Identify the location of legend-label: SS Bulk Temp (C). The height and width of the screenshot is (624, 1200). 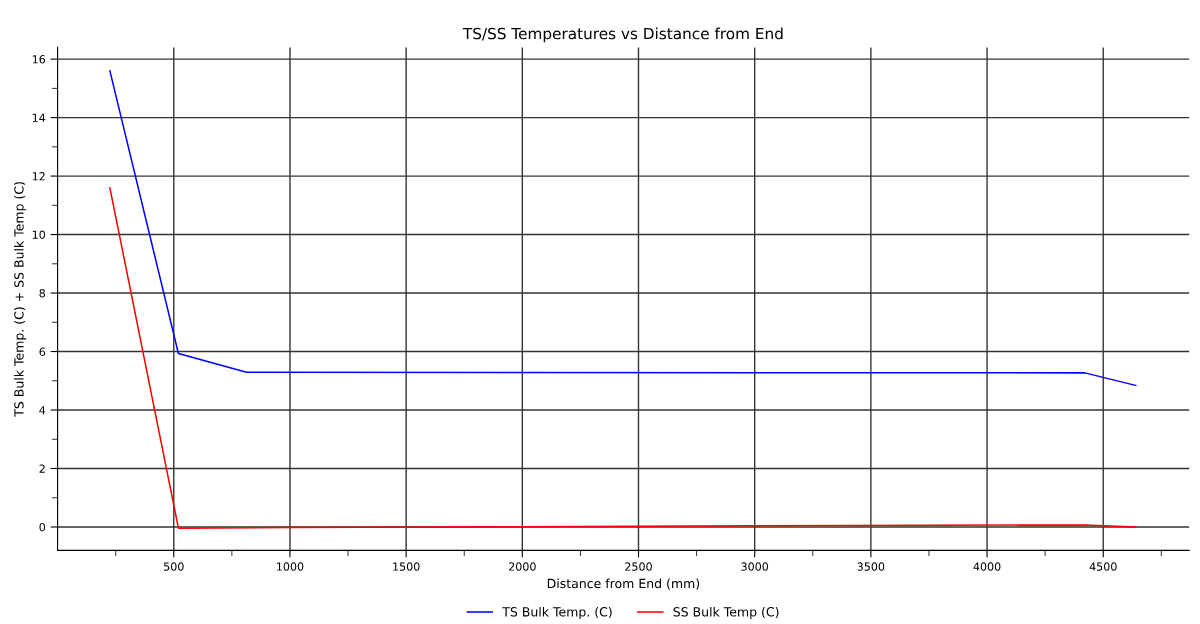
(726, 612).